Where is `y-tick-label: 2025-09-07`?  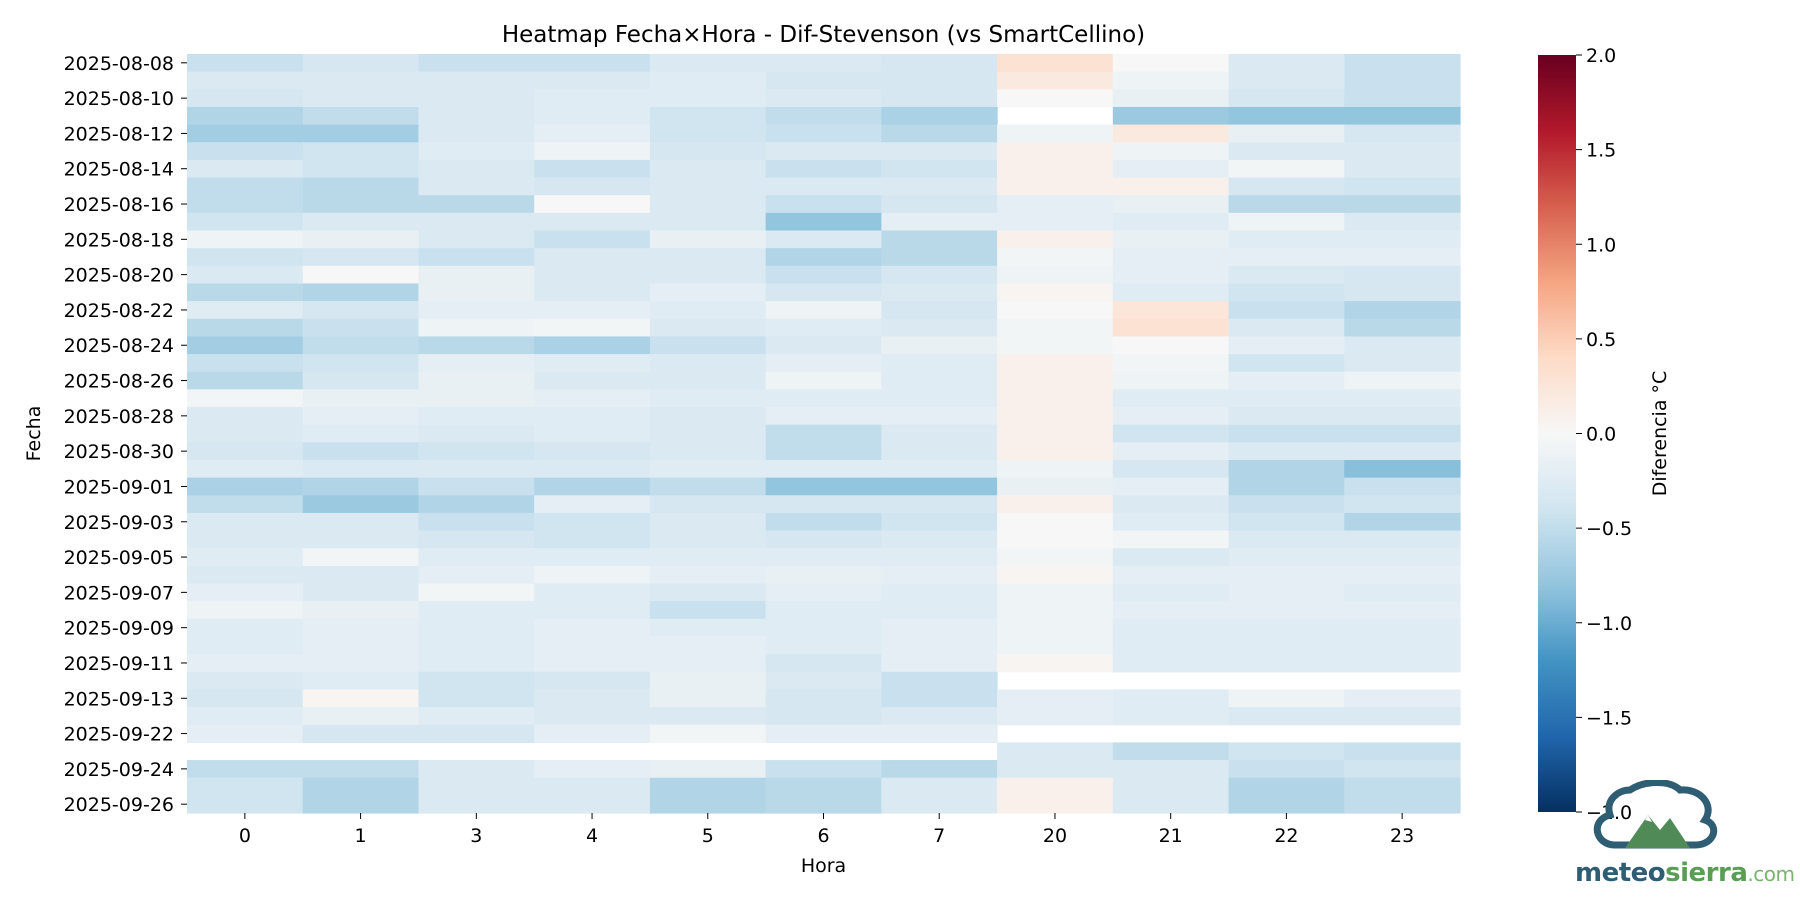 y-tick-label: 2025-09-07 is located at coordinates (119, 593).